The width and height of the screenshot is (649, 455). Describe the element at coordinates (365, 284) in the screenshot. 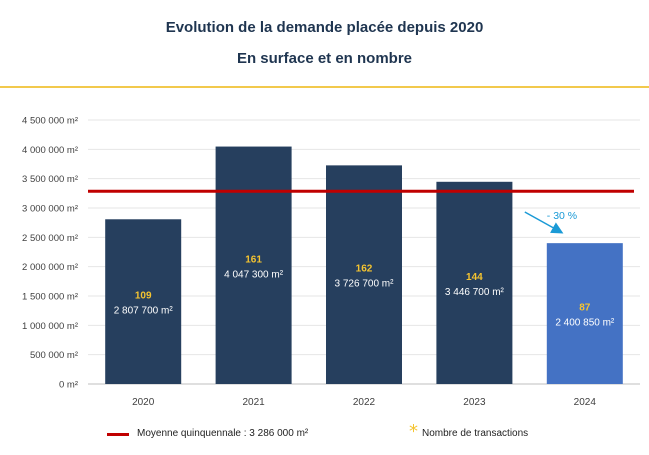

I see `bar-value-label: 3 726 700 m²` at that location.